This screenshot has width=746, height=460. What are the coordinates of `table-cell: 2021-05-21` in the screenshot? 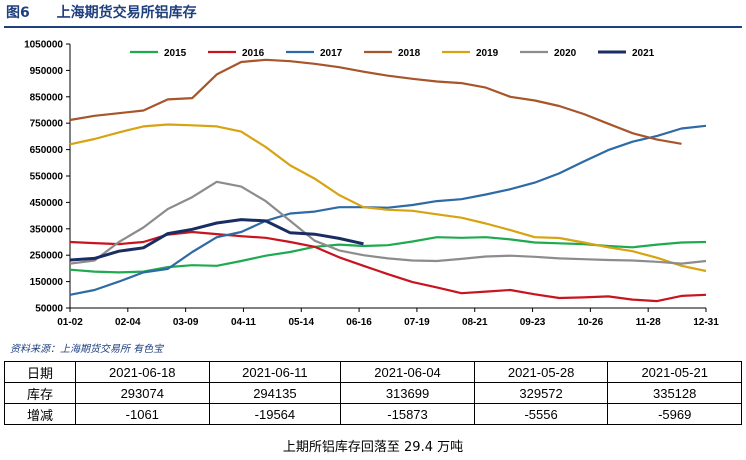 It's located at (674, 372).